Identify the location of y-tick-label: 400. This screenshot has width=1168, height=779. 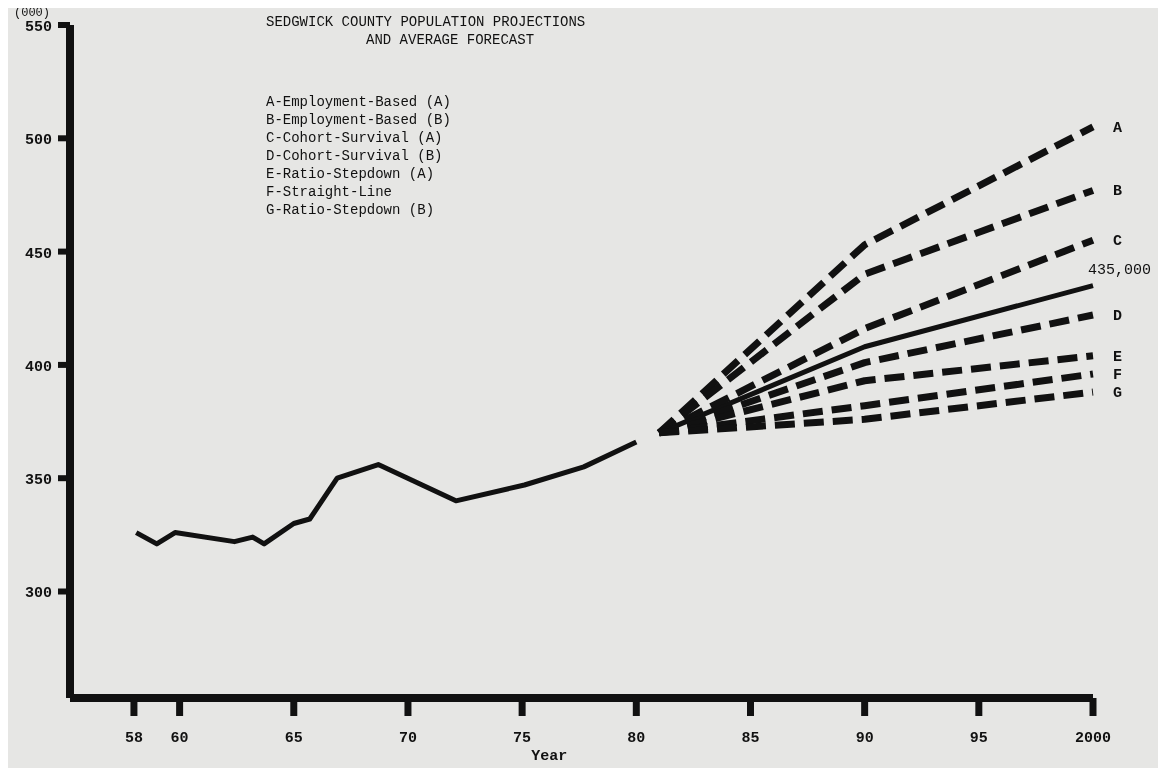
(38, 367).